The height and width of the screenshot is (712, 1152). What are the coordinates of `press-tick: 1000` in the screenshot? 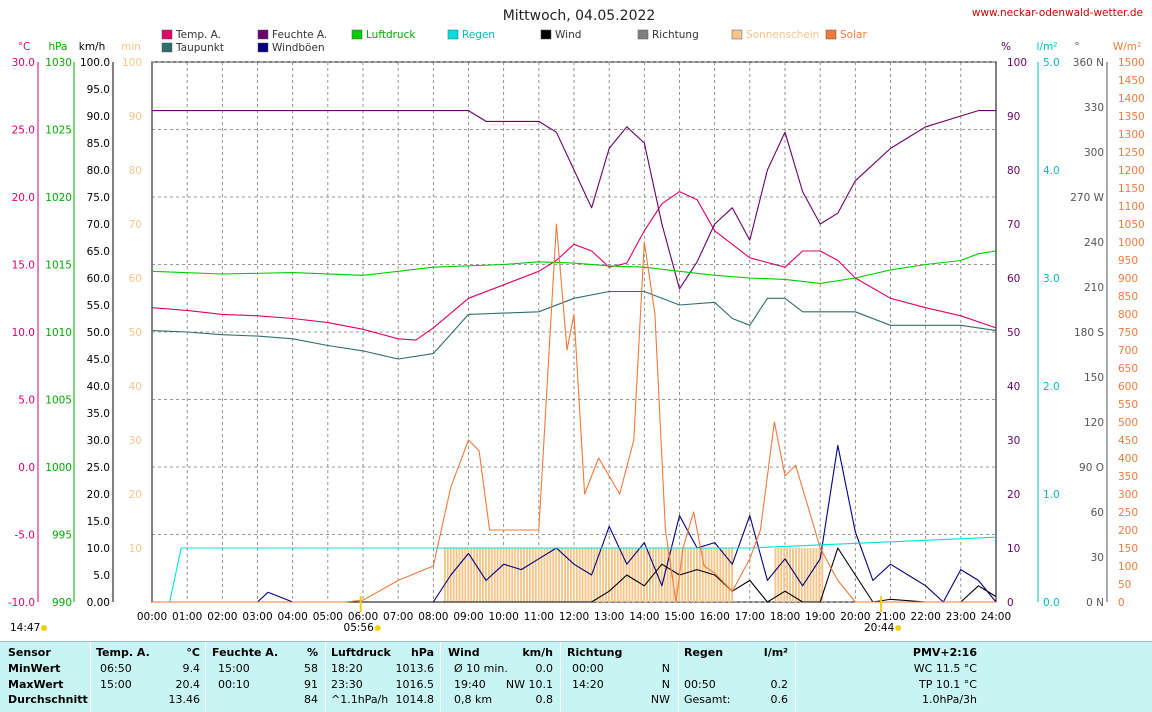 It's located at (58, 468).